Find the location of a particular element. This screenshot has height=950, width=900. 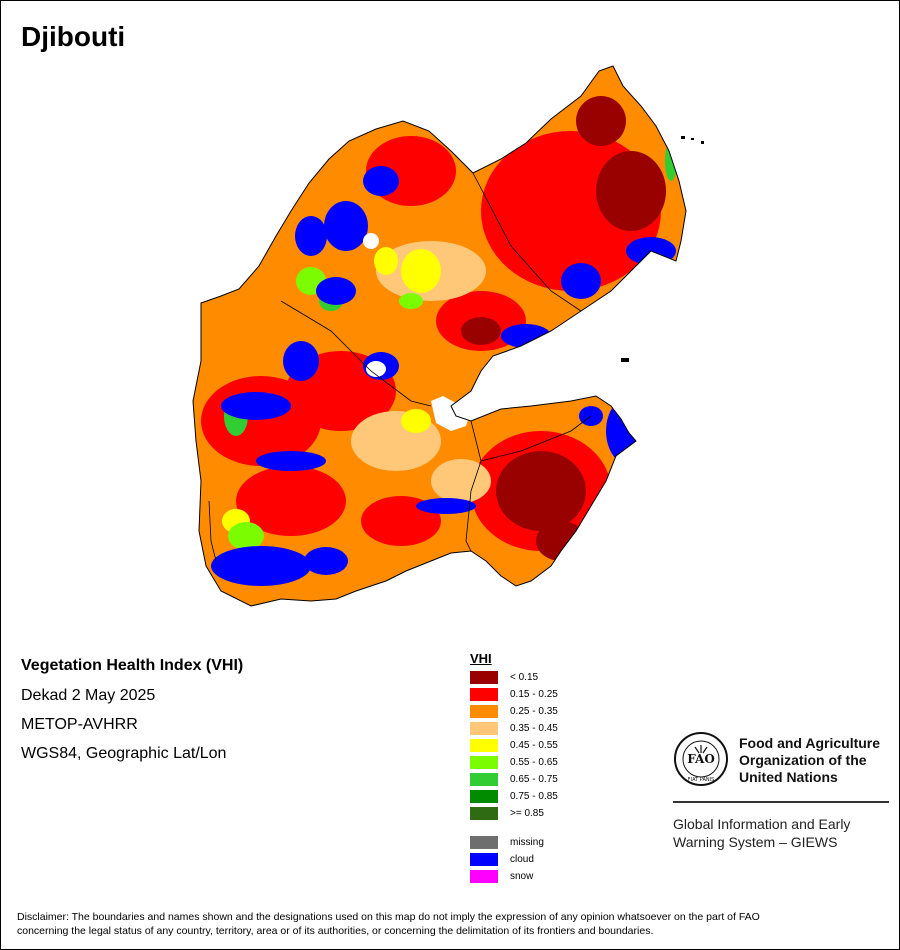

fao-logo-letters: FAO is located at coordinates (701, 759).